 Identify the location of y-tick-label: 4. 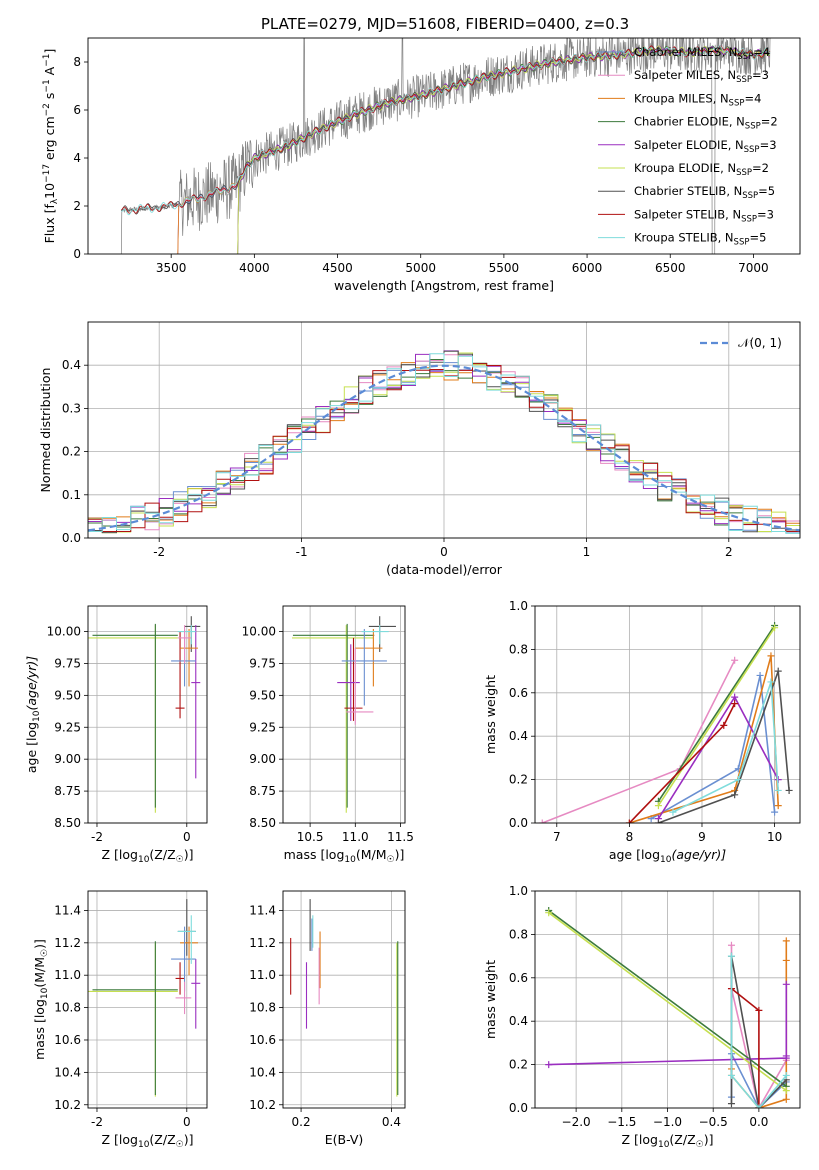
(77, 158).